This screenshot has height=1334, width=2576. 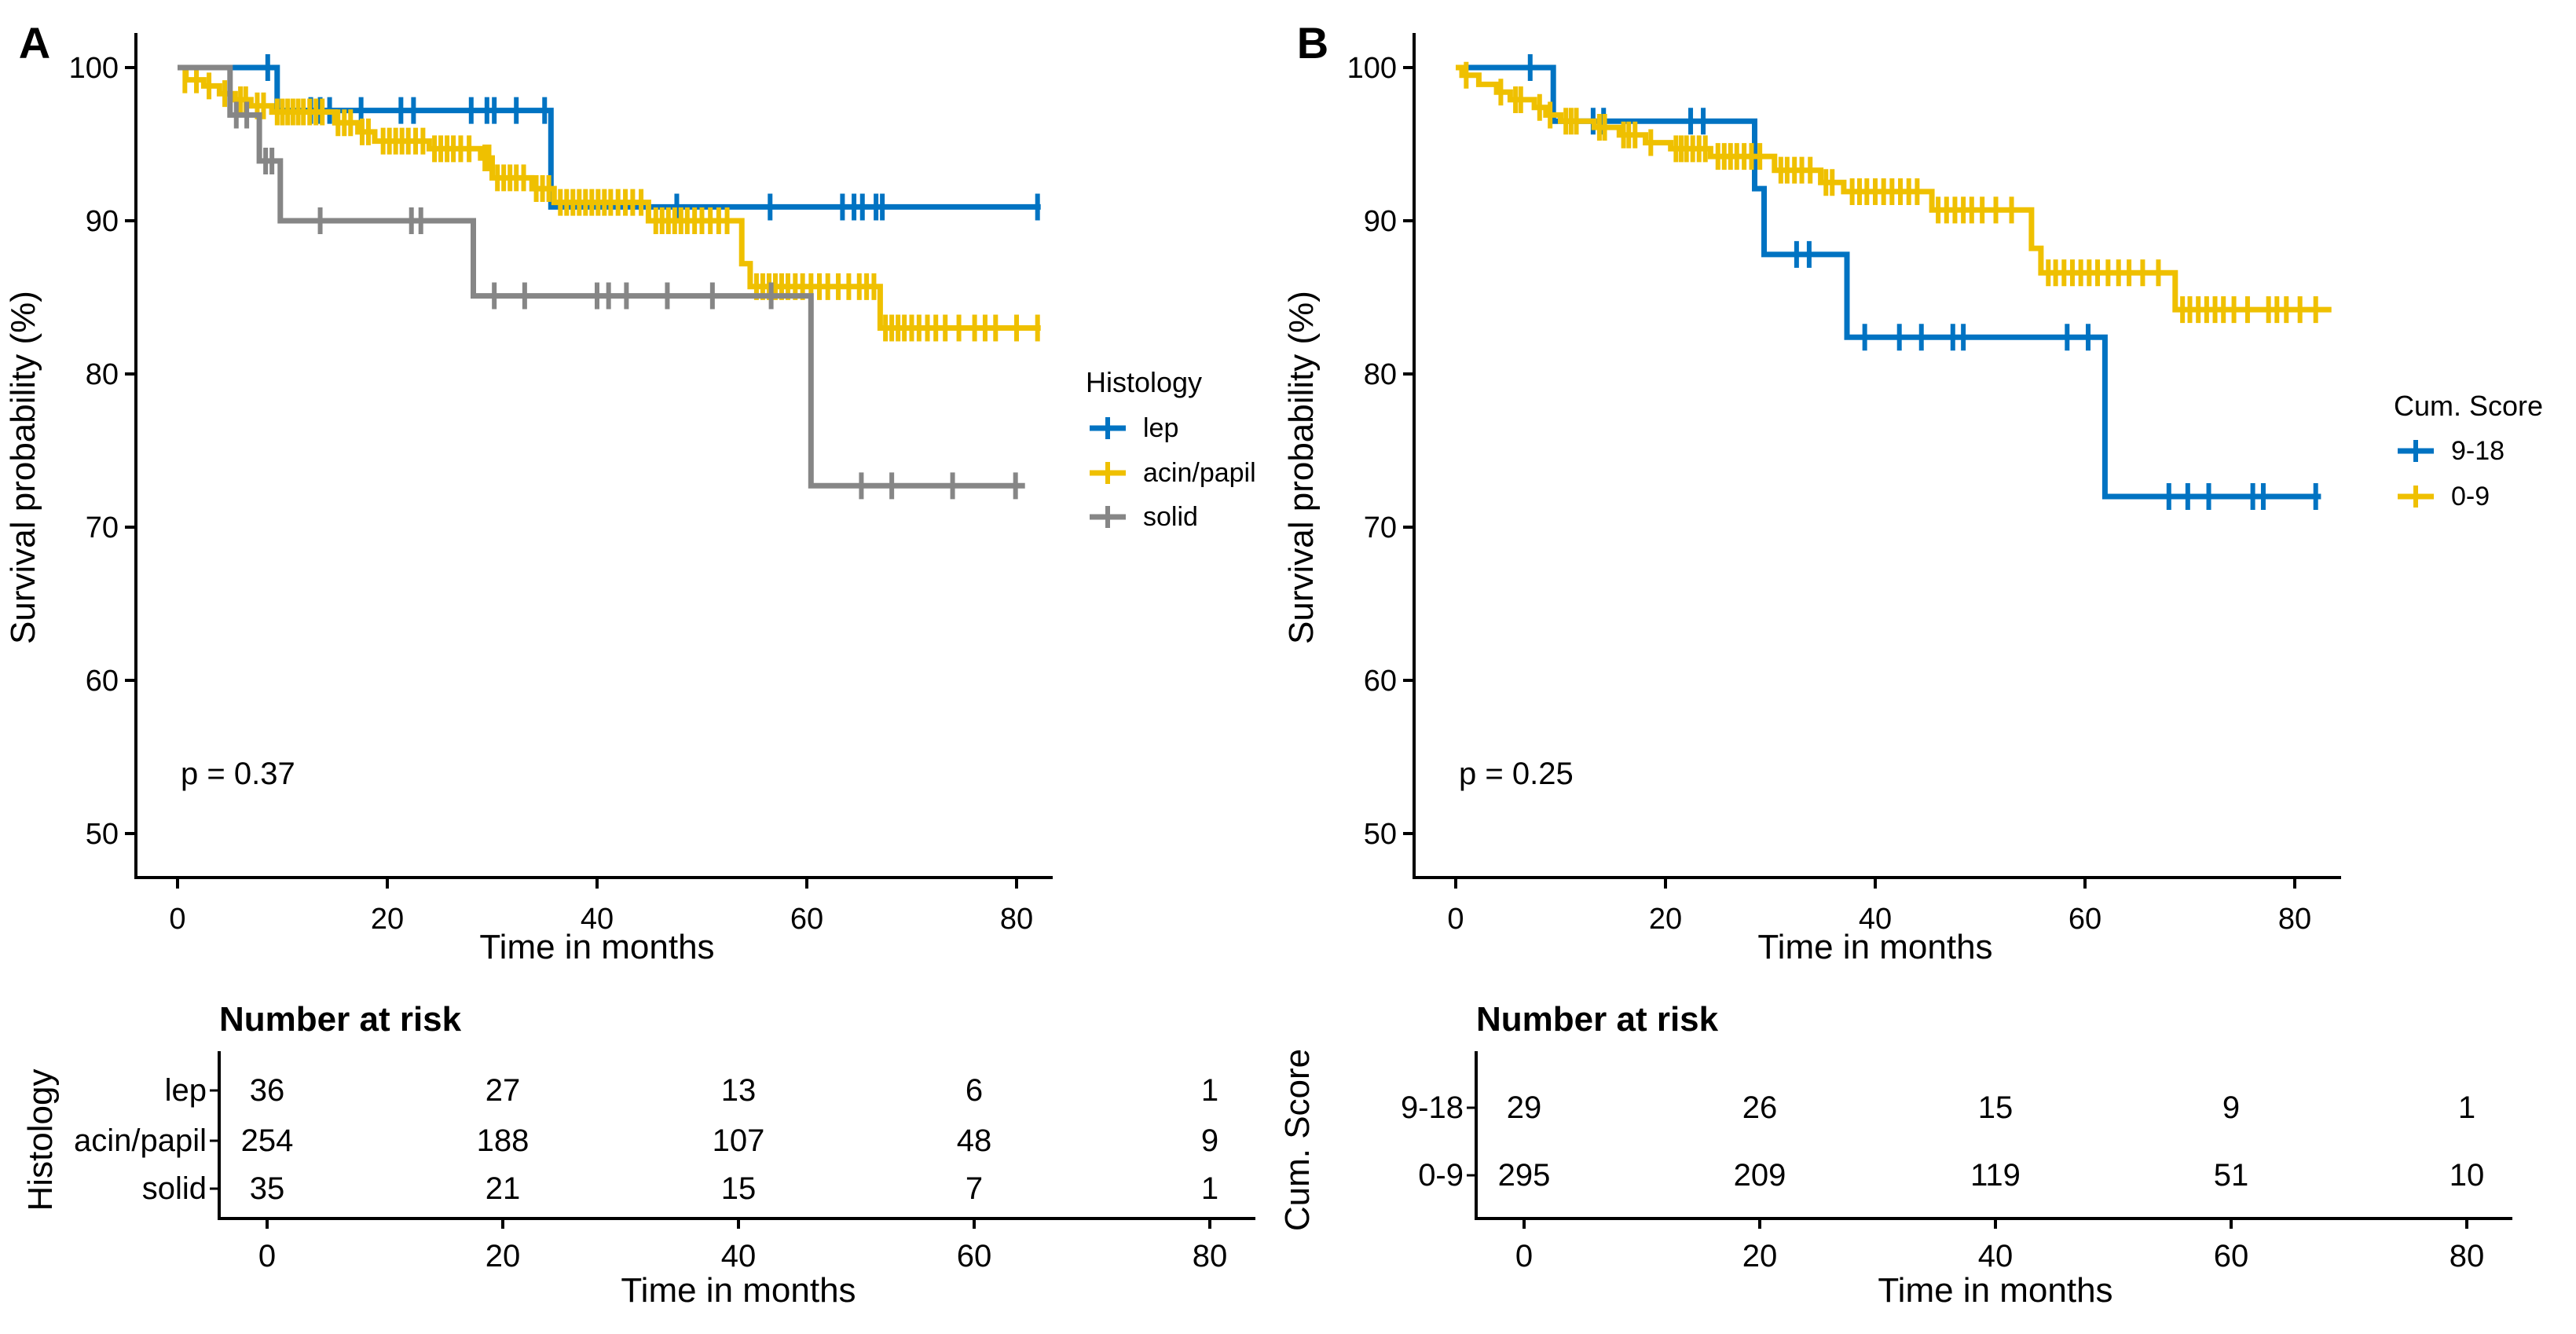 I want to click on panel-A-risk-table-tick-label: 40, so click(x=739, y=1256).